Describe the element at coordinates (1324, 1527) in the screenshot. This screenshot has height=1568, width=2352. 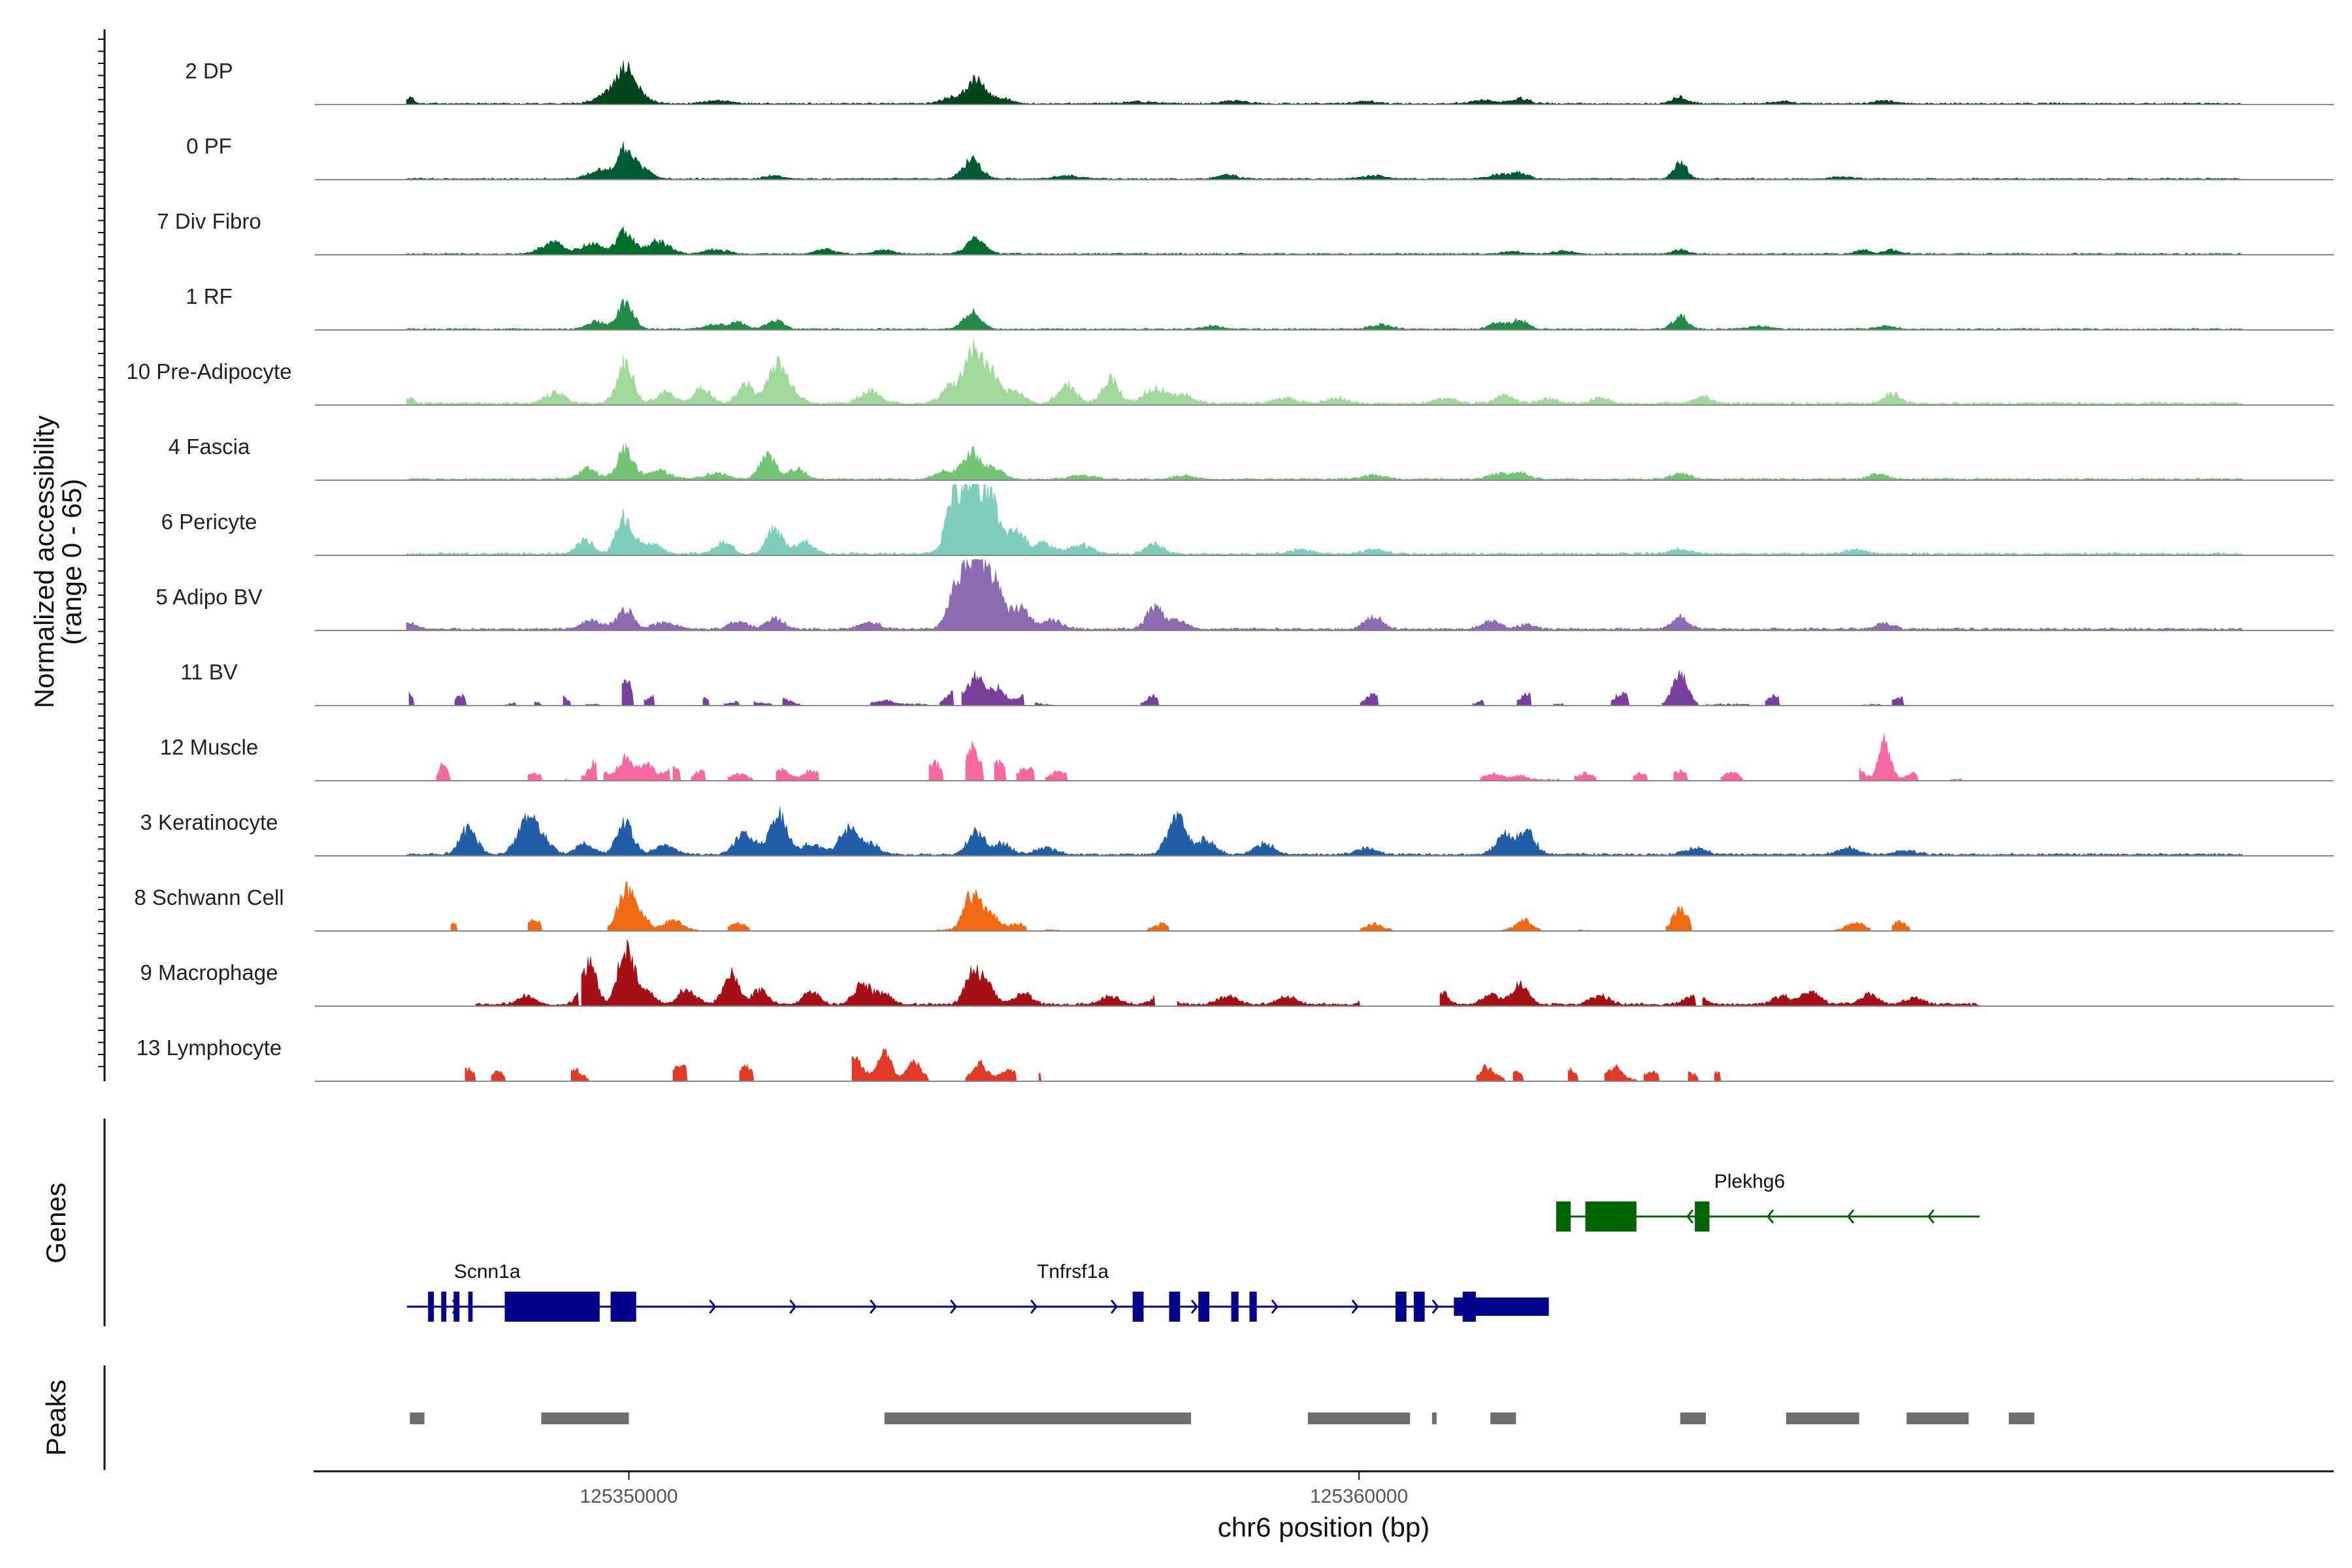
I see `x-axis-title: chr6 position (bp)` at that location.